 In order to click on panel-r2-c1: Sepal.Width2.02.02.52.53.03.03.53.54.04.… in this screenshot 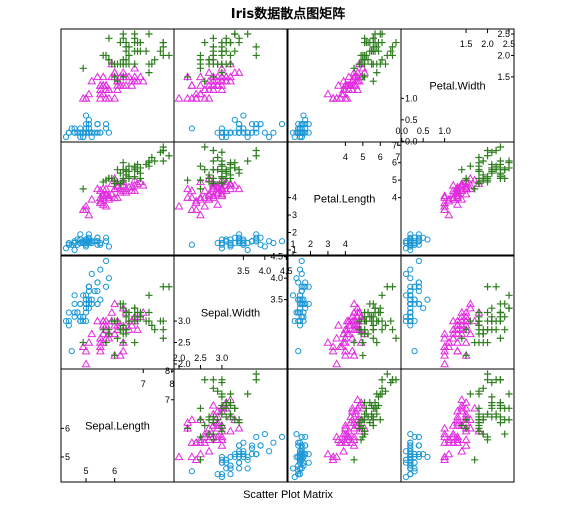, I will do `click(233, 311)`.